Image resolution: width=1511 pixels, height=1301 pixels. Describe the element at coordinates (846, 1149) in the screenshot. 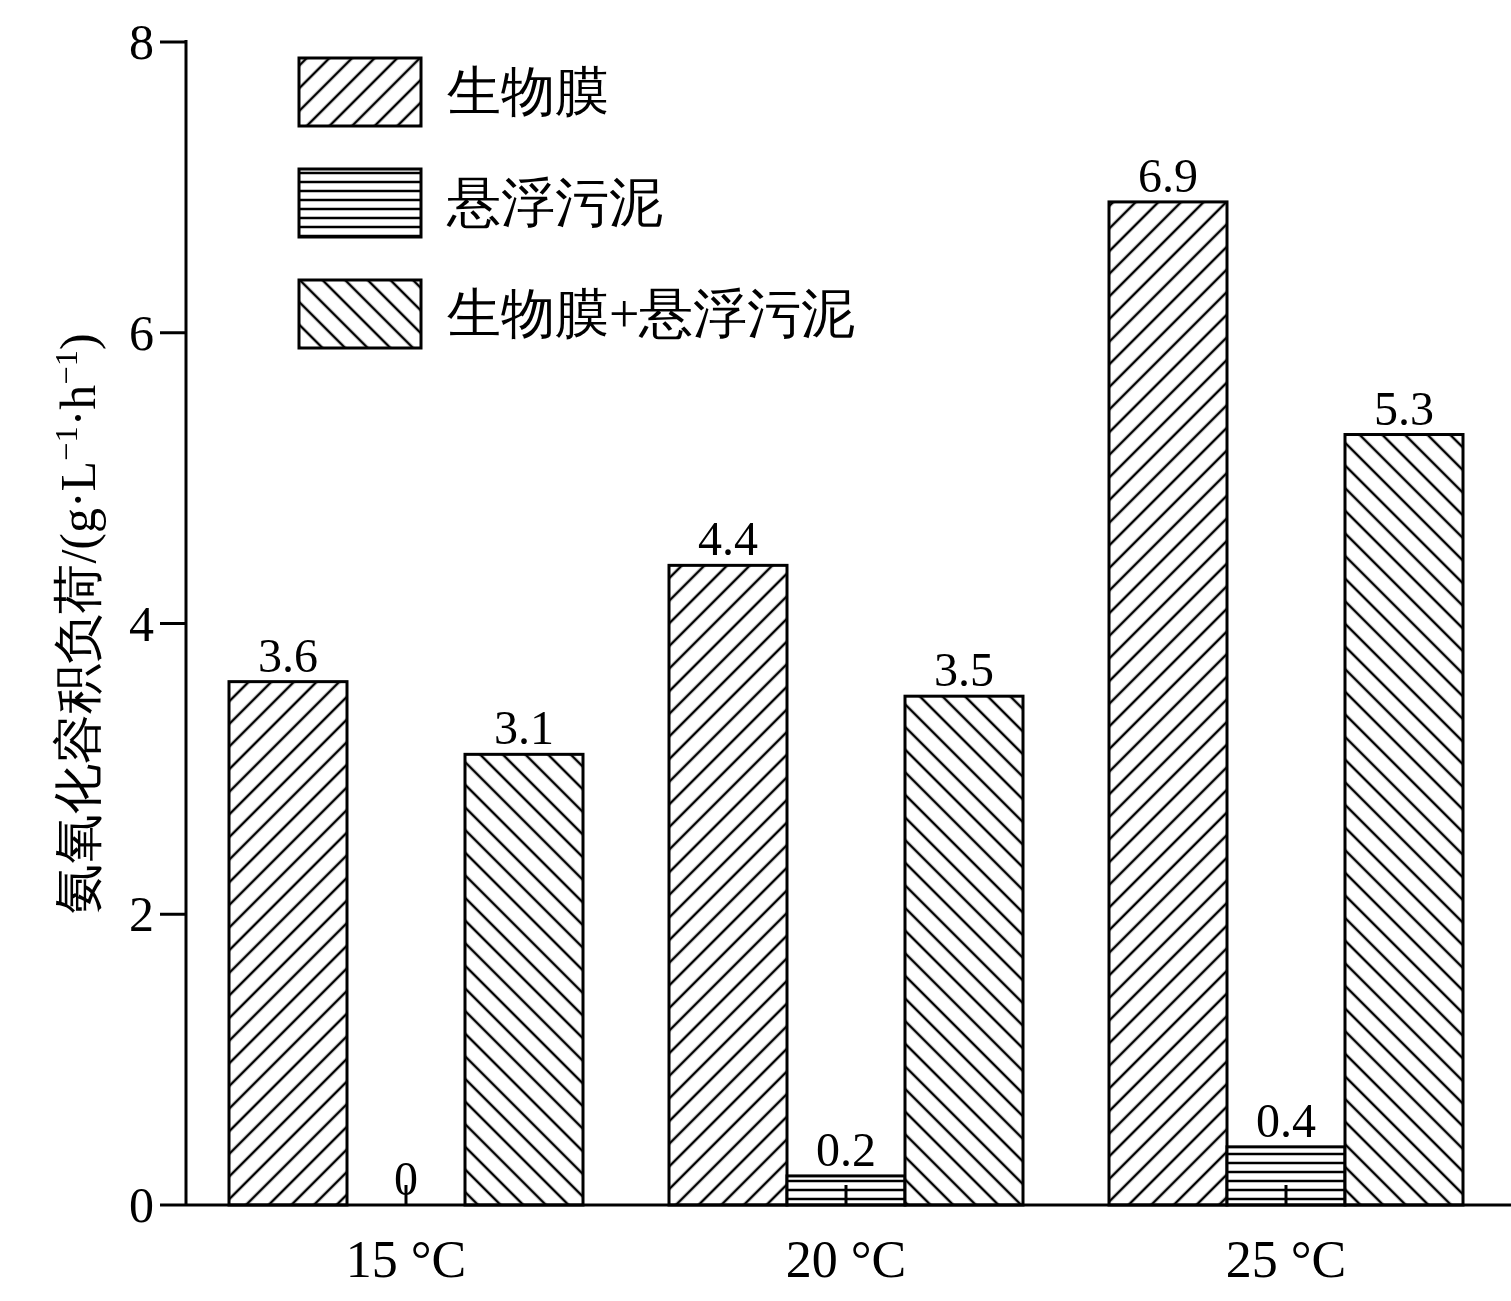

I see `data-label: 0.2` at that location.